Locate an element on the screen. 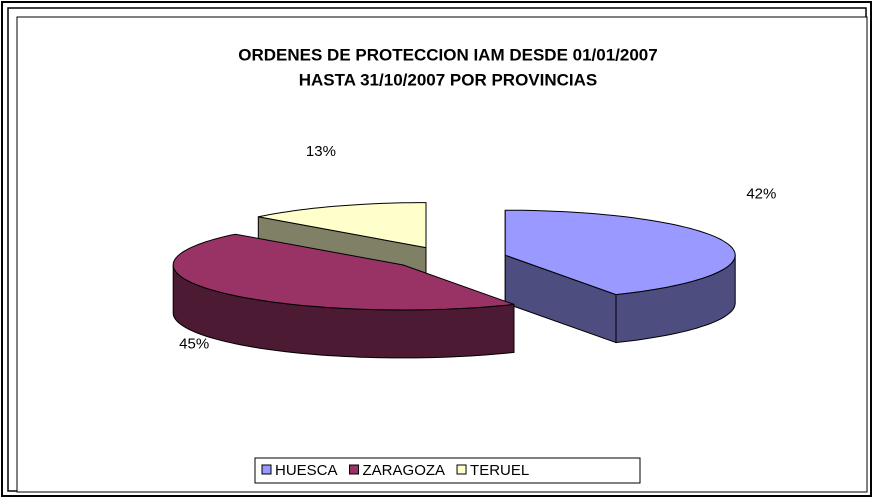 The width and height of the screenshot is (874, 499). data-label: 42% is located at coordinates (761, 193).